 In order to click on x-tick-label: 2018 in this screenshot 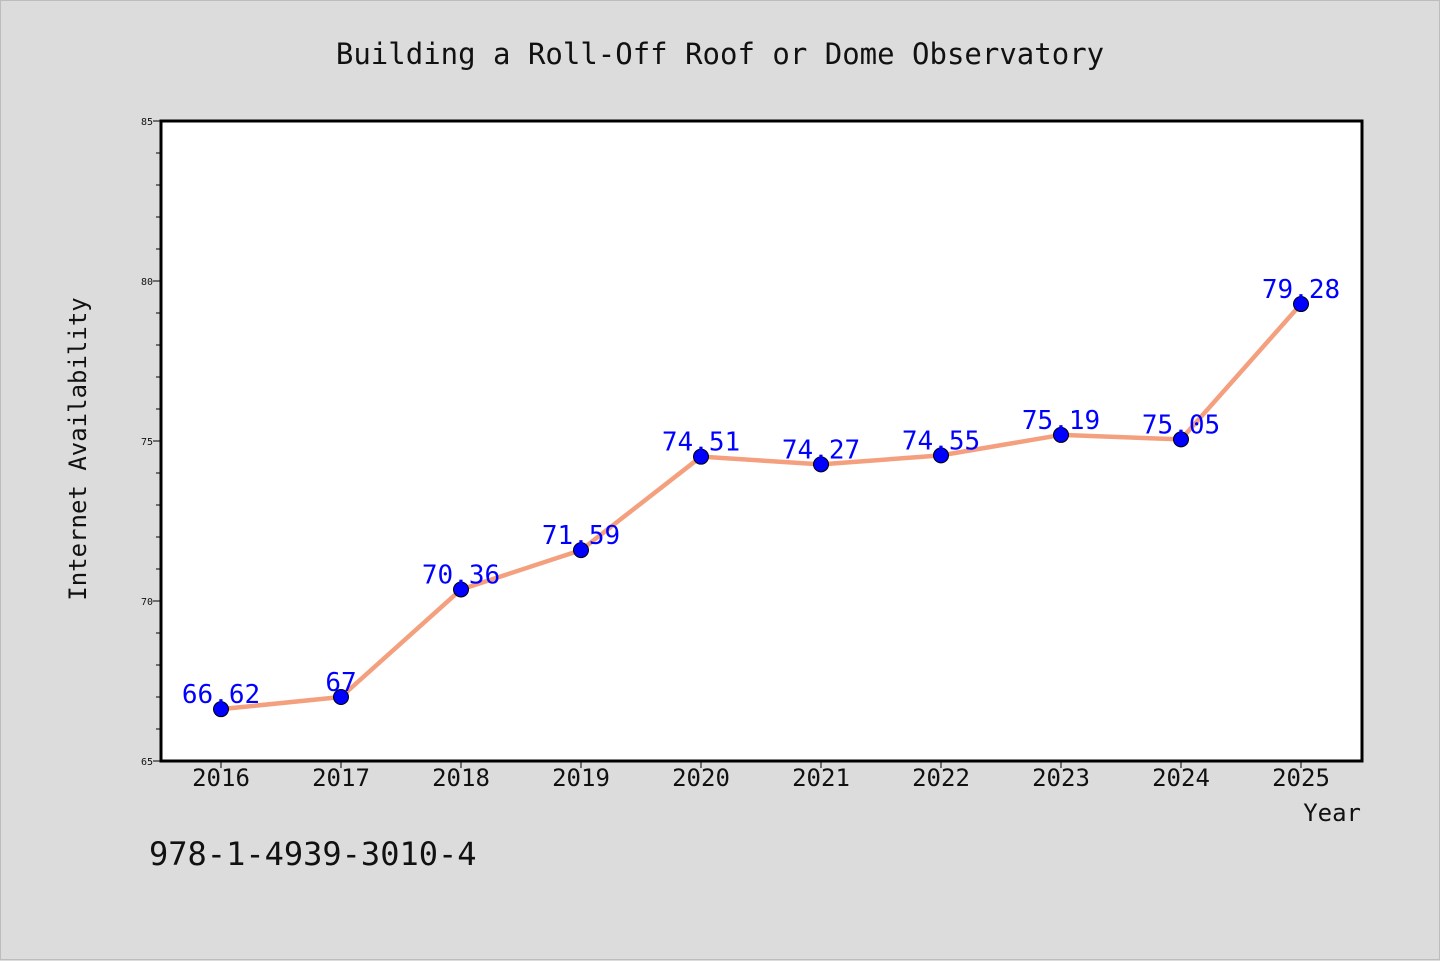, I will do `click(461, 778)`.